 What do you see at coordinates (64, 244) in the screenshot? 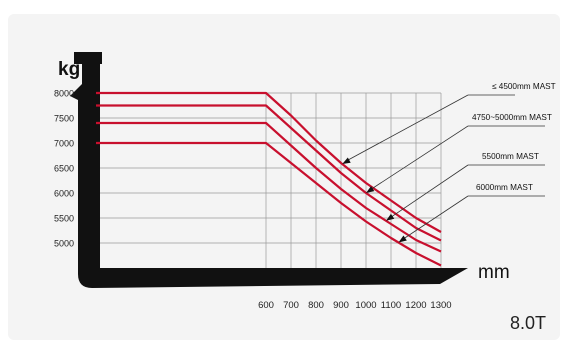
I see `y-tick-label: 5000` at bounding box center [64, 244].